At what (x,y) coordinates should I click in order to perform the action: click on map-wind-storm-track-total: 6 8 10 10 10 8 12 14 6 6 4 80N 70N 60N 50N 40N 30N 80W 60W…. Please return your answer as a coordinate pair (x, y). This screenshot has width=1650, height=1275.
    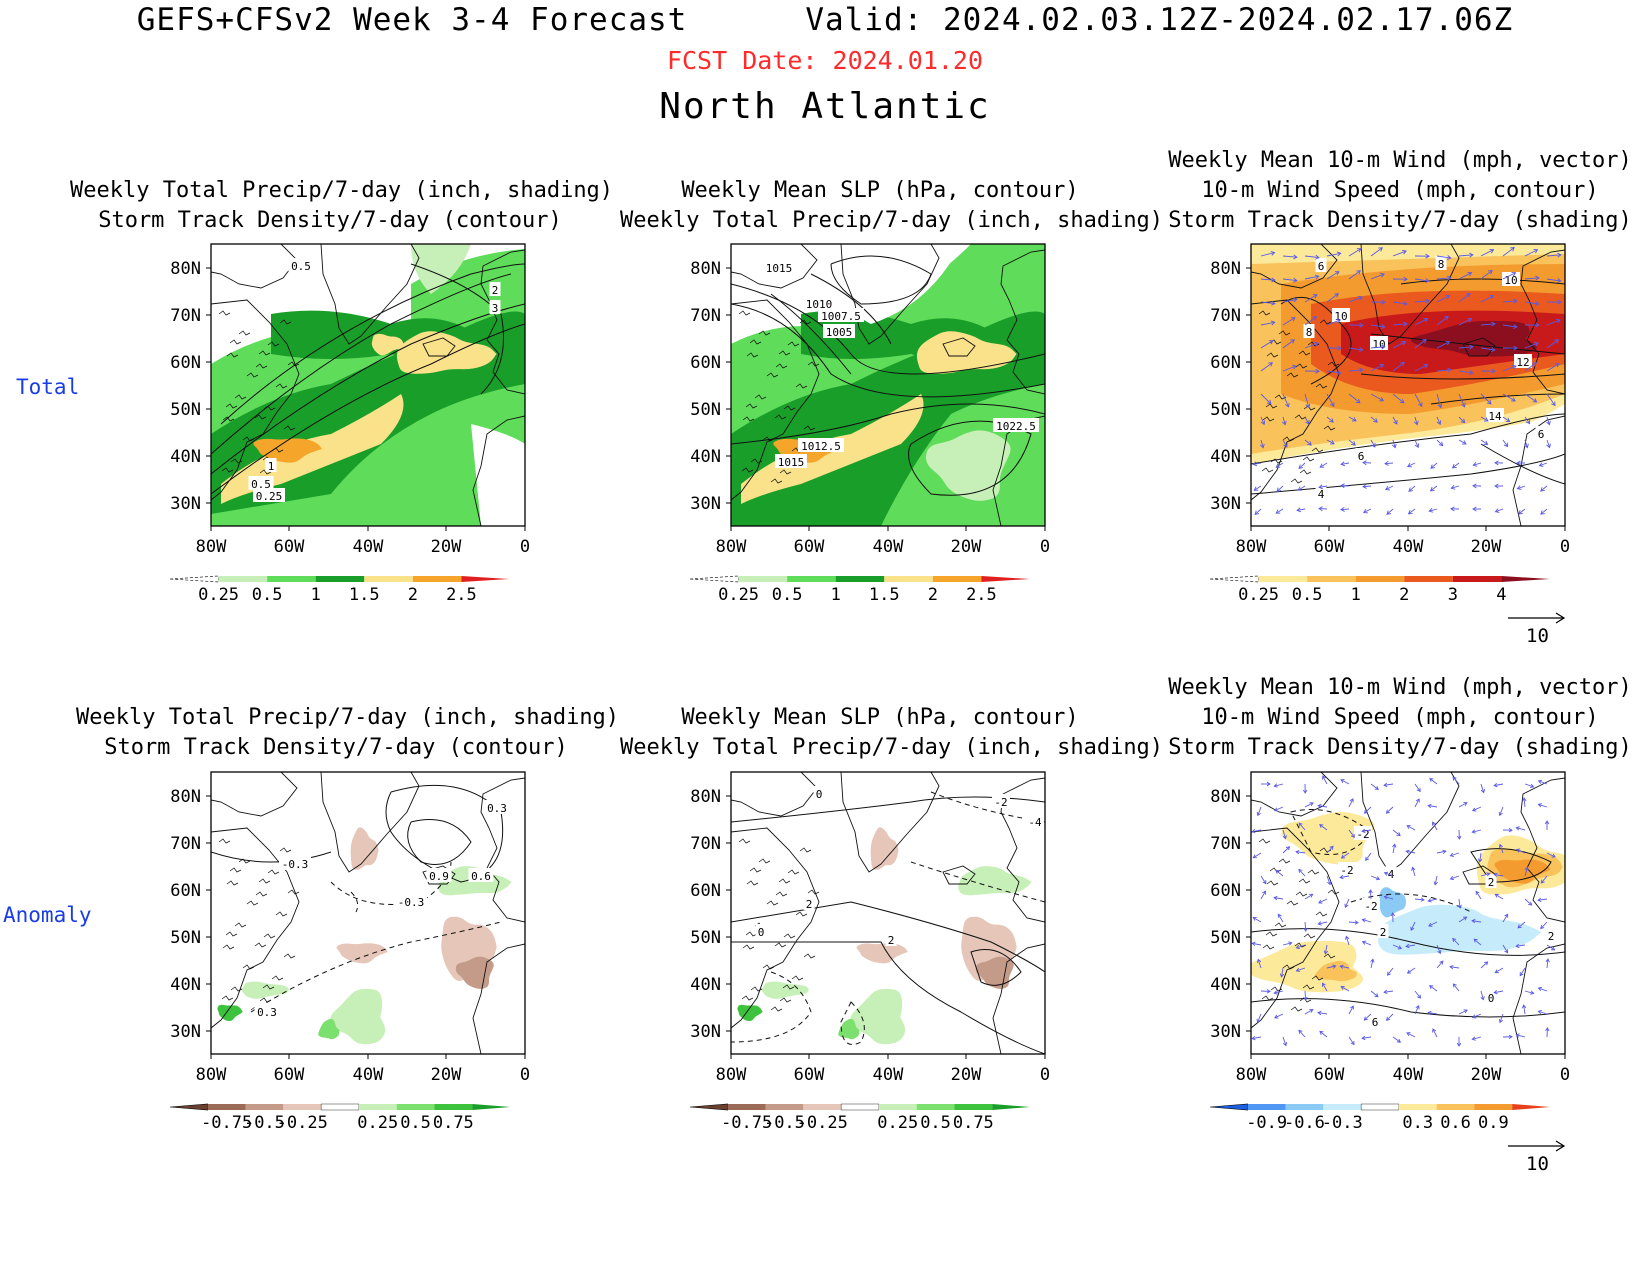
    Looking at the image, I should click on (1390, 400).